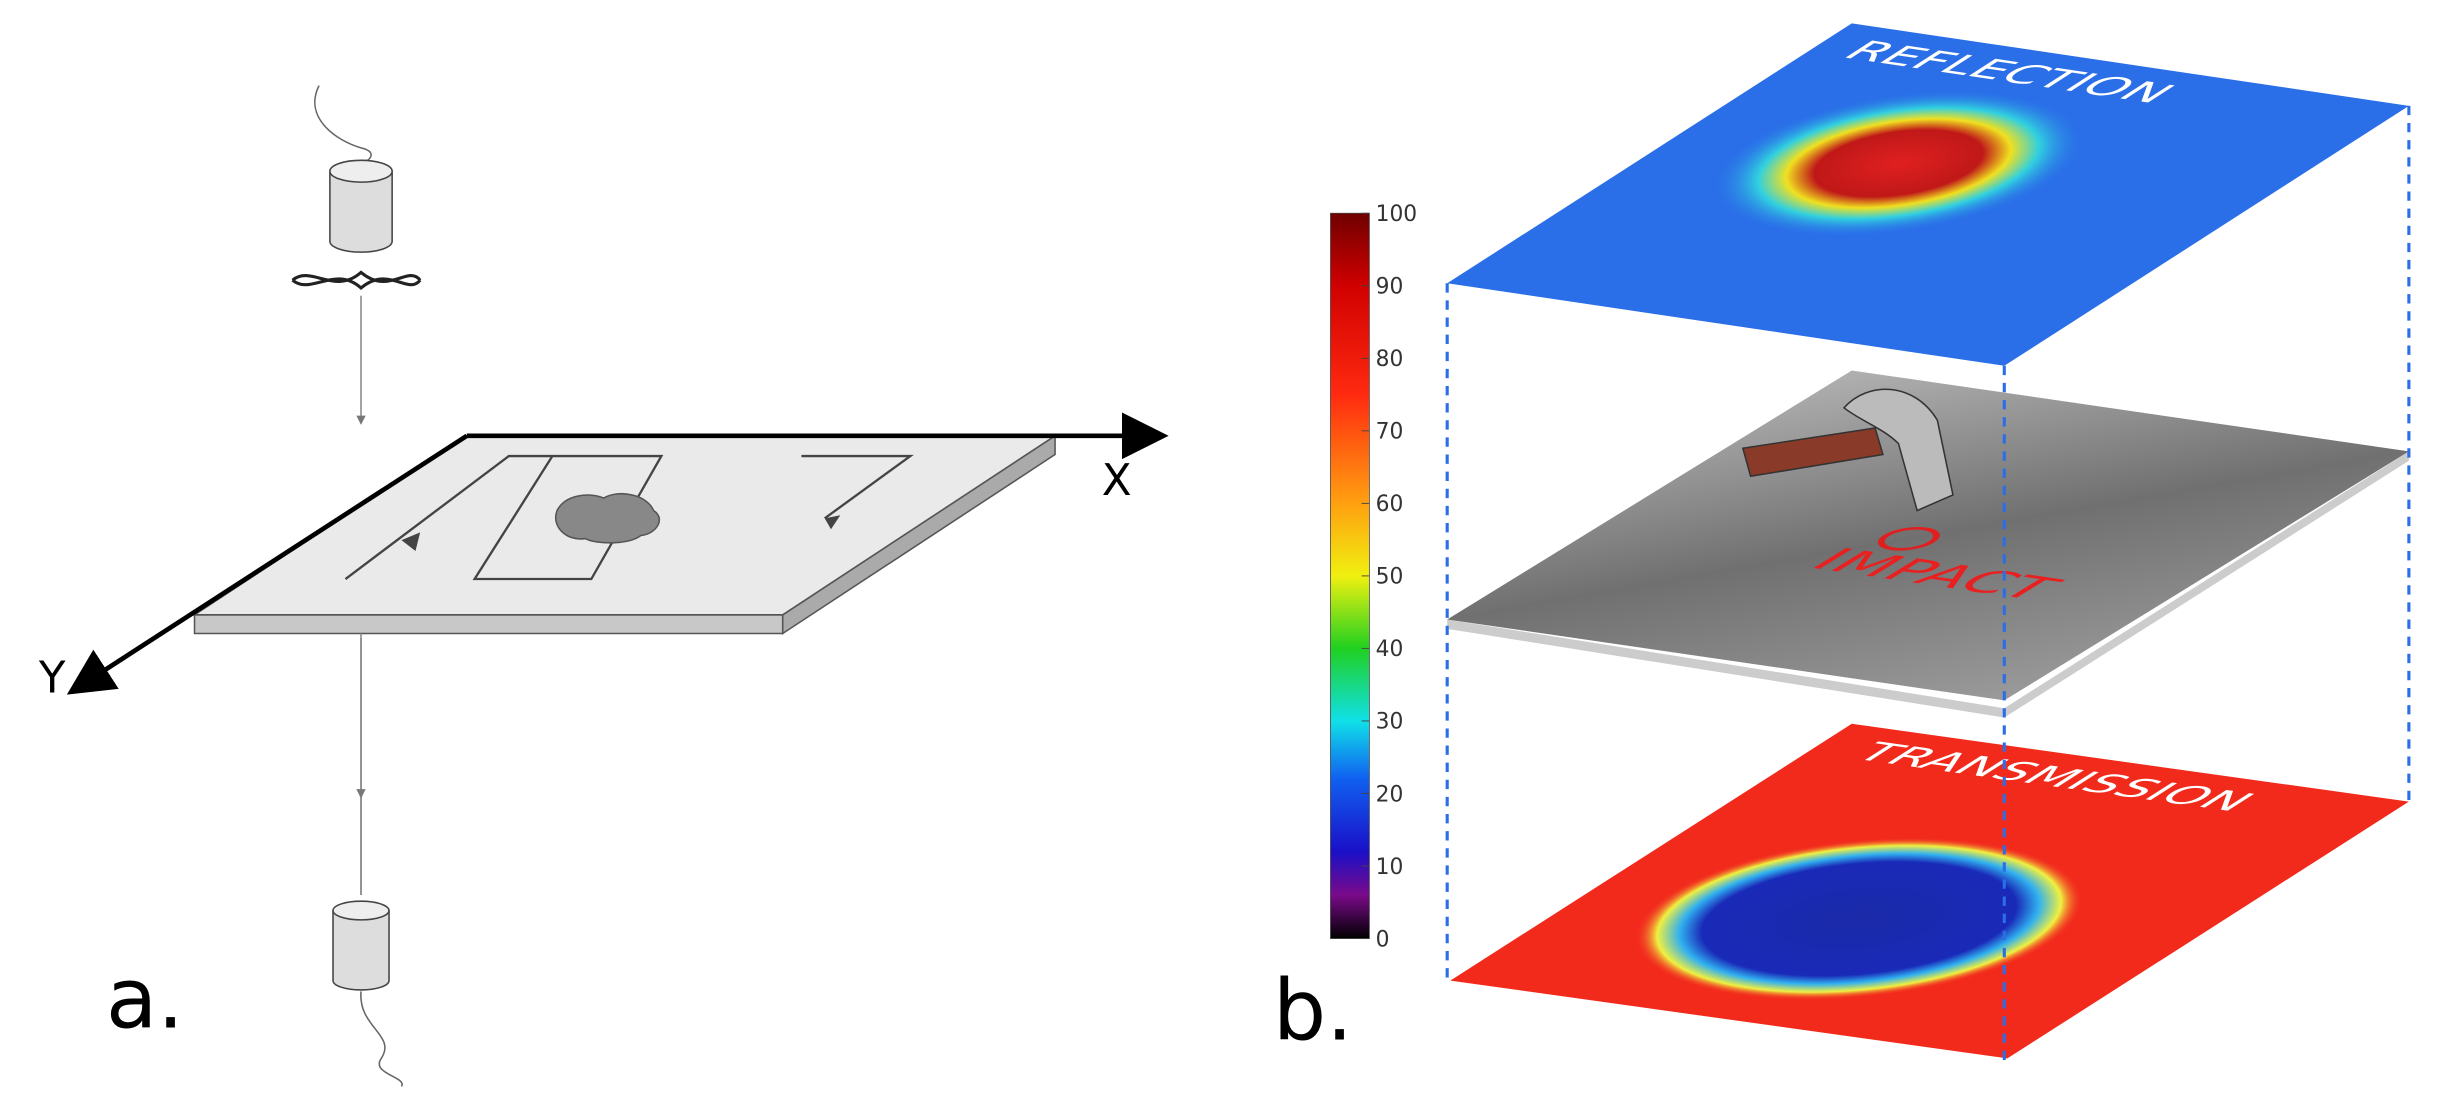 The height and width of the screenshot is (1102, 2440). Describe the element at coordinates (1313, 1011) in the screenshot. I see `panel-label: b.` at that location.